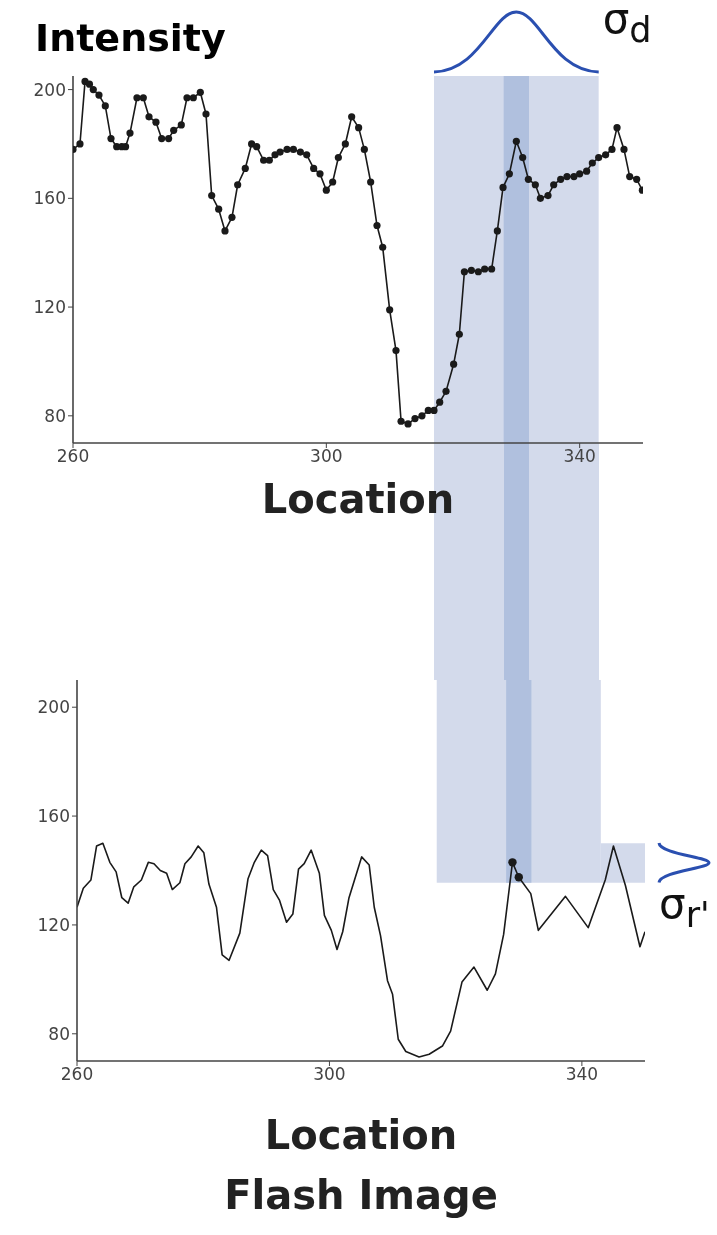  Describe the element at coordinates (684, 907) in the screenshot. I see `text: σ$_{r'}$` at that location.